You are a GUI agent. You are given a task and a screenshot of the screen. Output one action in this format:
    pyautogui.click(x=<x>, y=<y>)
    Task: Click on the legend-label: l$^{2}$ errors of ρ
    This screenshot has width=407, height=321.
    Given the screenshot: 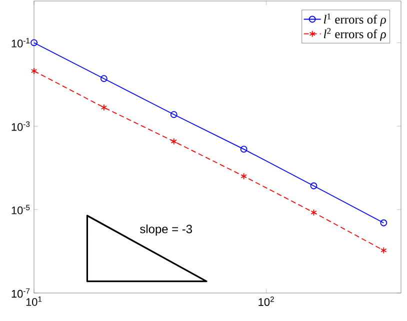 What is the action you would take?
    pyautogui.click(x=355, y=34)
    